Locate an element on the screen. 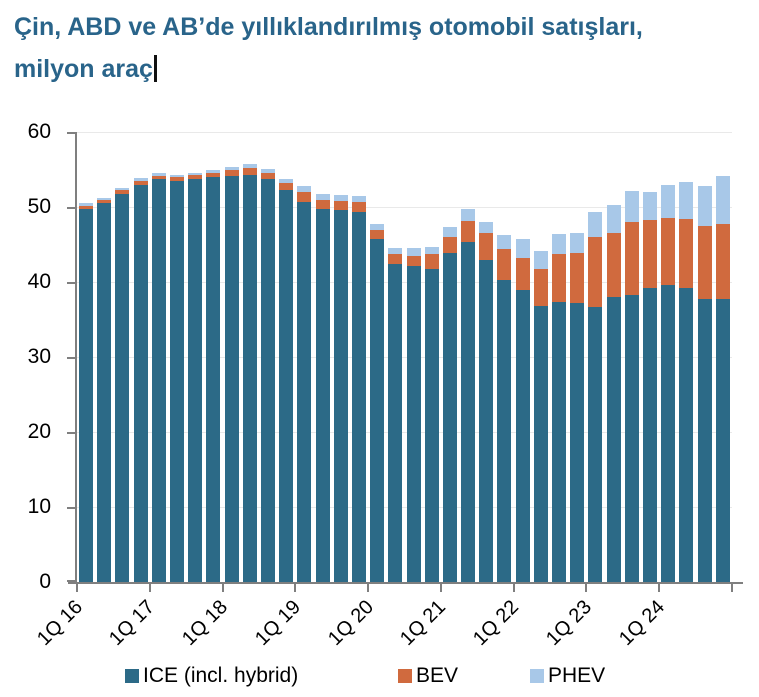 Image resolution: width=759 pixels, height=697 pixels. bar-segment-ice-3Q16 is located at coordinates (122, 387).